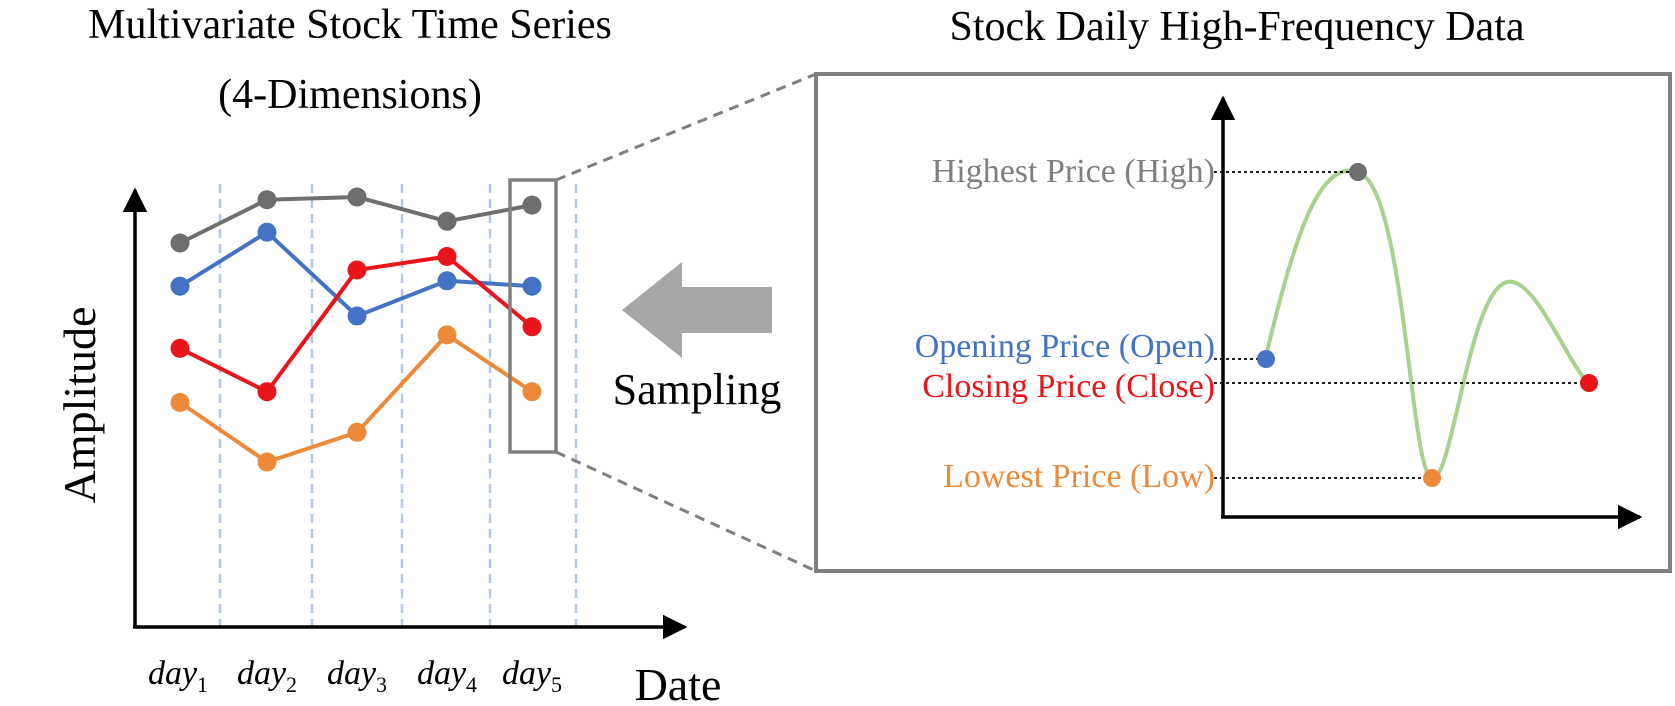 The width and height of the screenshot is (1675, 706). What do you see at coordinates (1266, 359) in the screenshot?
I see `open-point` at bounding box center [1266, 359].